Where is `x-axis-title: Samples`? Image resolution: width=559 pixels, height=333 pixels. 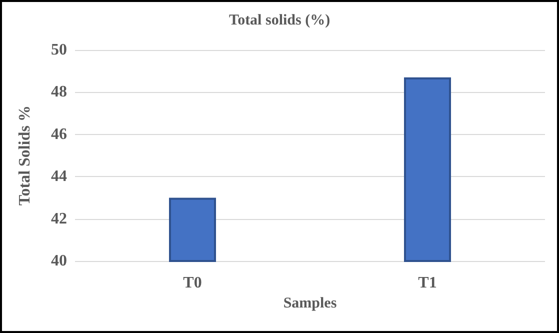
x-axis-title: Samples is located at coordinates (310, 303).